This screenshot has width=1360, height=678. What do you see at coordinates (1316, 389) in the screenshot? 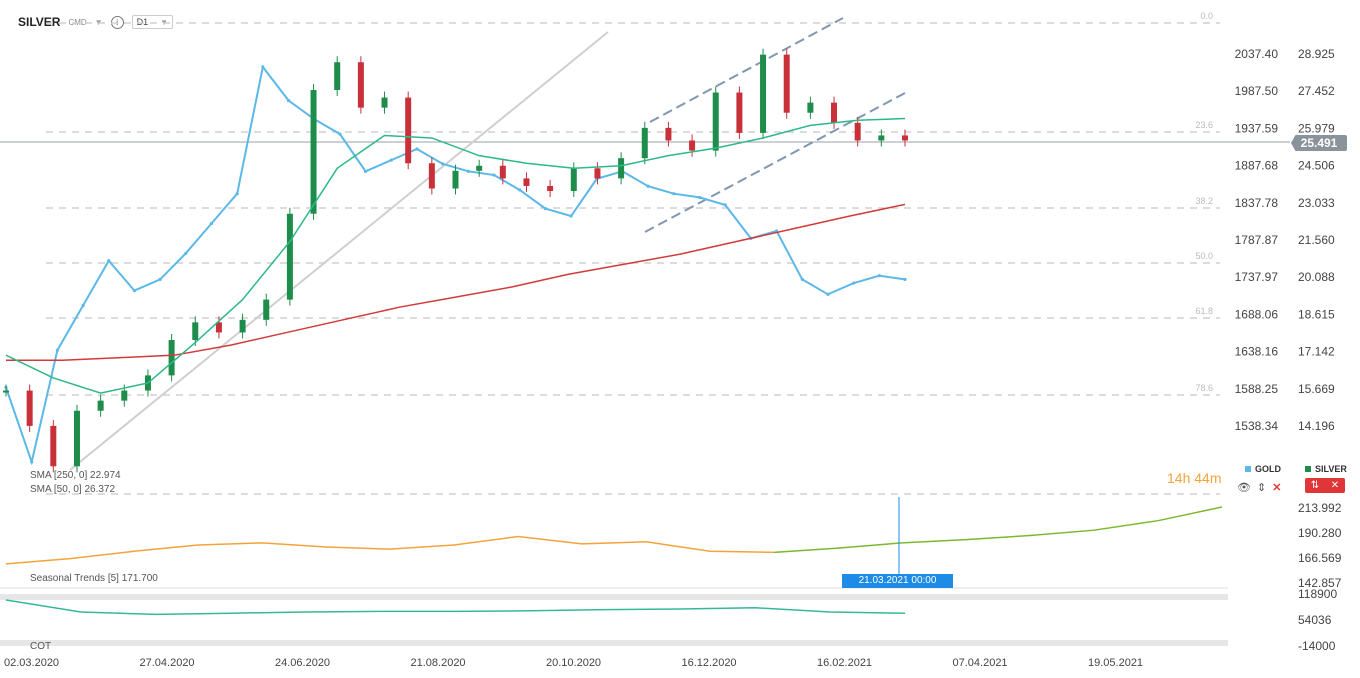
I see `silver-axis-label: 15.669` at bounding box center [1316, 389].